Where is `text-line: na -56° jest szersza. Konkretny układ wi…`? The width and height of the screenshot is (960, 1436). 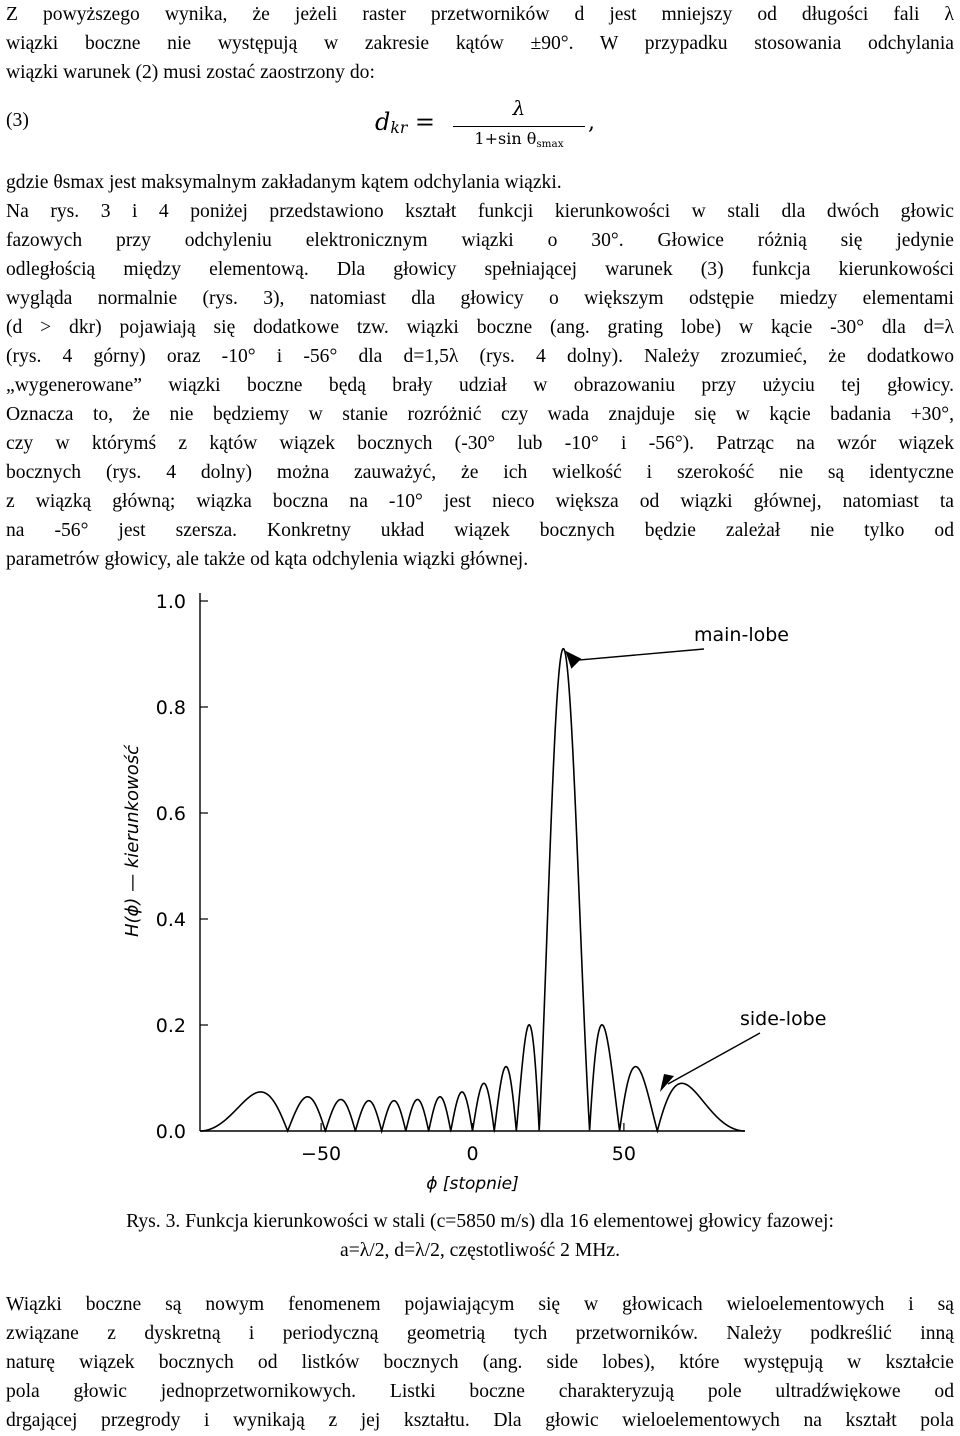 text-line: na -56° jest szersza. Konkretny układ wi… is located at coordinates (480, 530).